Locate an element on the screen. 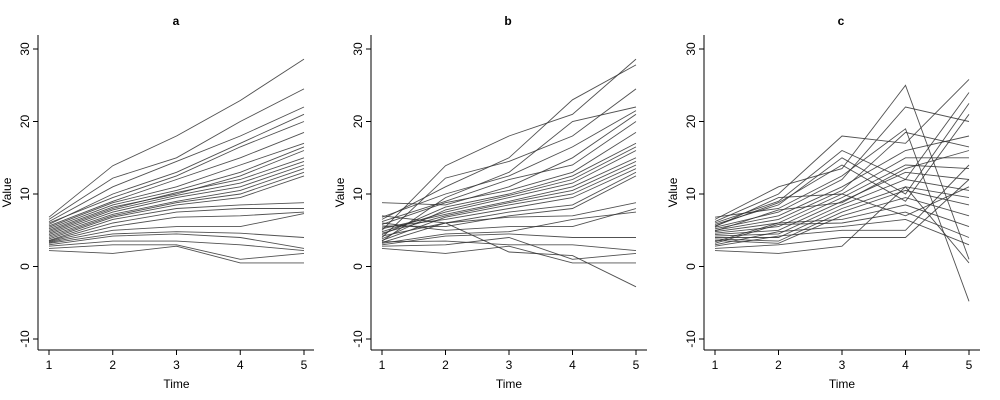 The height and width of the screenshot is (400, 1000). panel-title: c is located at coordinates (841, 21).